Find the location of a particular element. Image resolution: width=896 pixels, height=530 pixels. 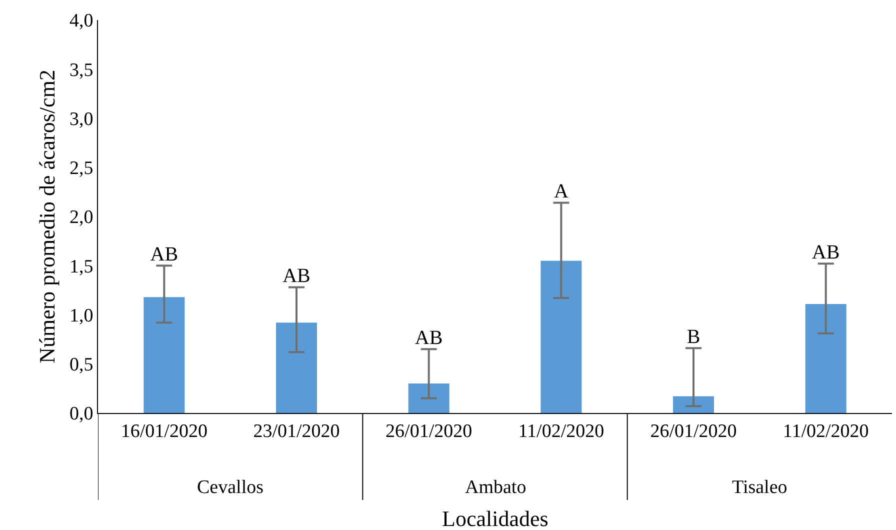

y-tick-label: 2,5 is located at coordinates (81, 169).